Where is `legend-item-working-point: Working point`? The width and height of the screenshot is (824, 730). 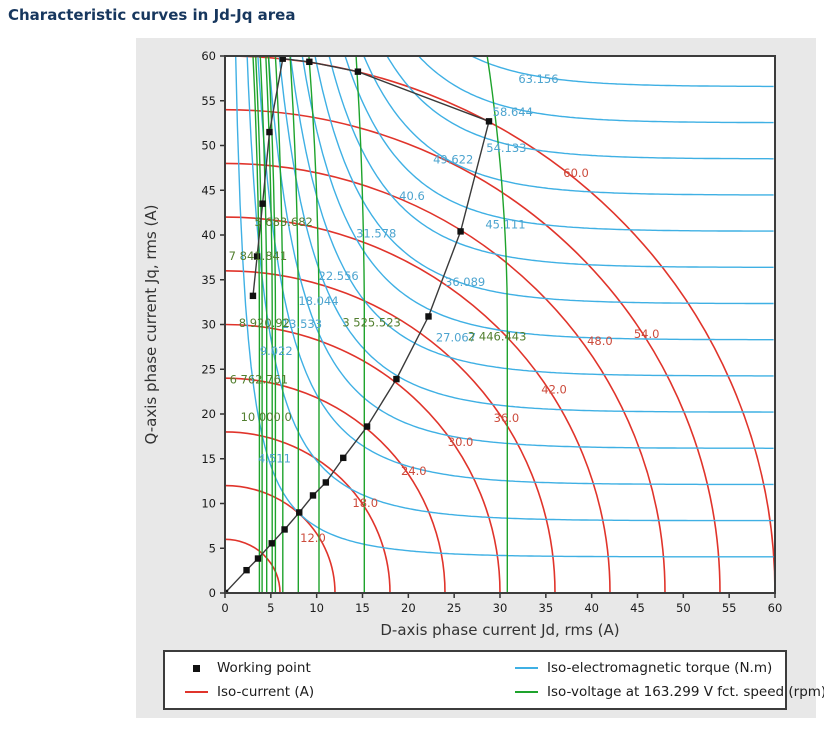
legend-item-working-point: Working point is located at coordinates (350, 668).